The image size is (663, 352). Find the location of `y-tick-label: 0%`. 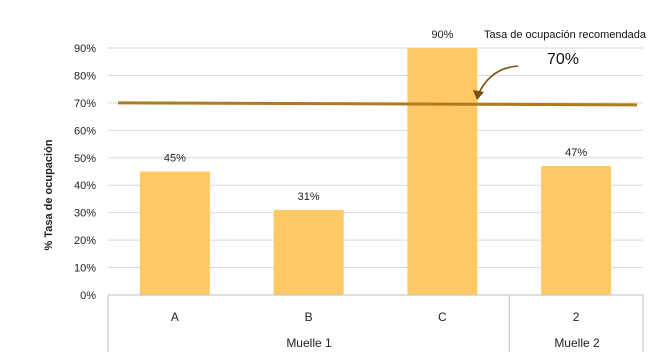

y-tick-label: 0% is located at coordinates (88, 296).